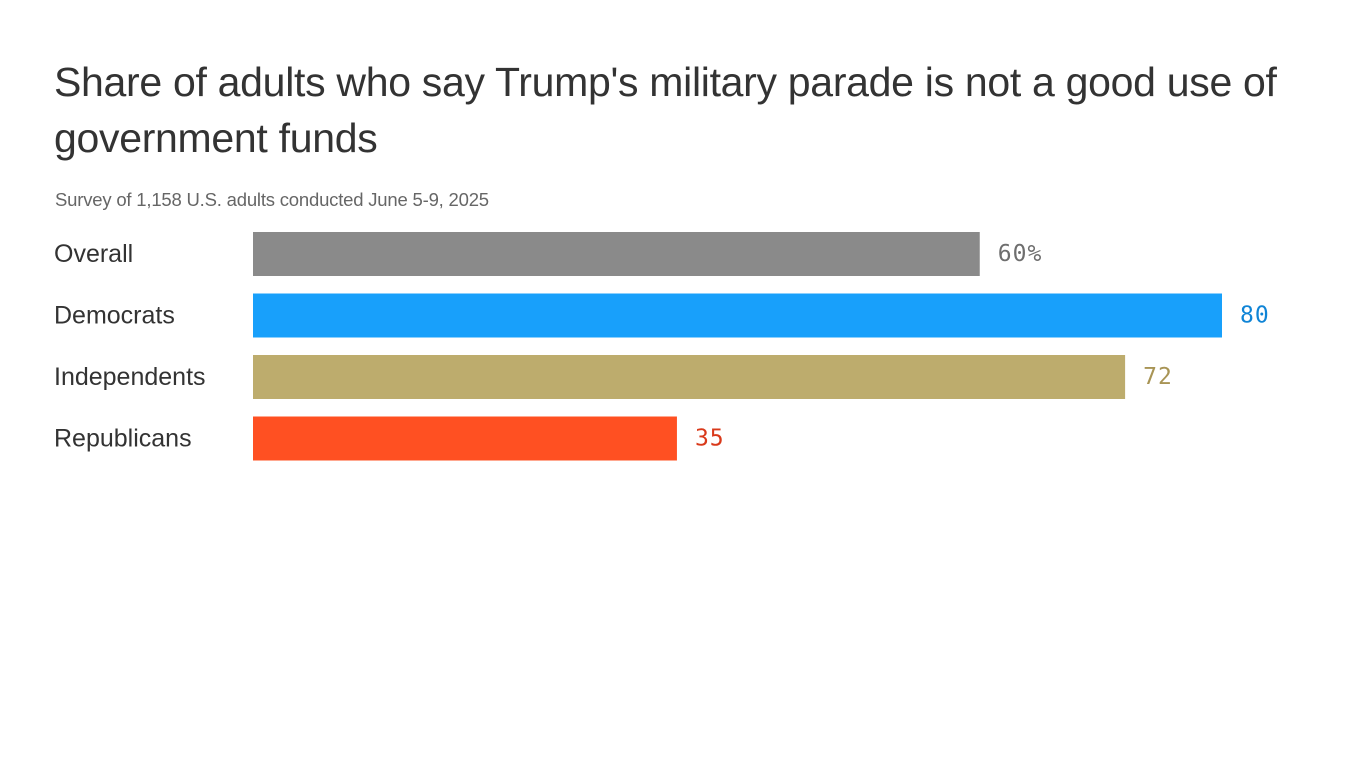 The image size is (1366, 768). I want to click on category-label-republicans: Republicans, so click(123, 439).